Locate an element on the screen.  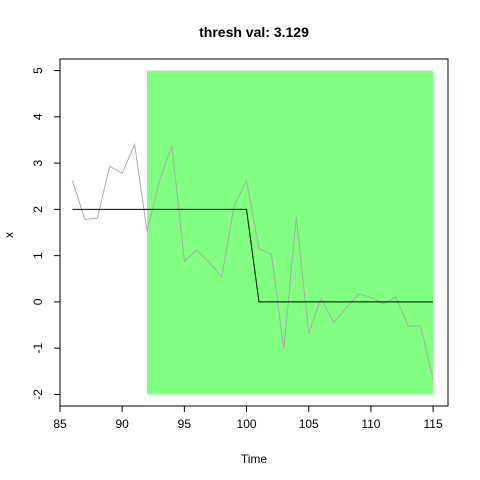
x-tick-label: 115 is located at coordinates (433, 424).